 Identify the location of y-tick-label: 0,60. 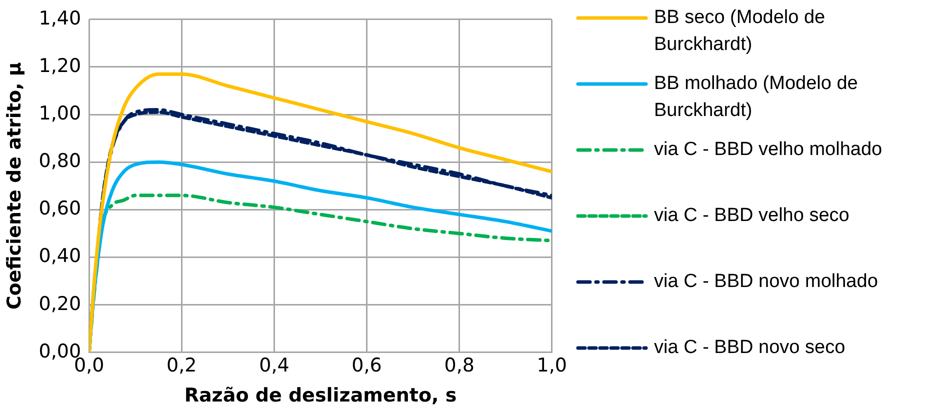
(60, 209).